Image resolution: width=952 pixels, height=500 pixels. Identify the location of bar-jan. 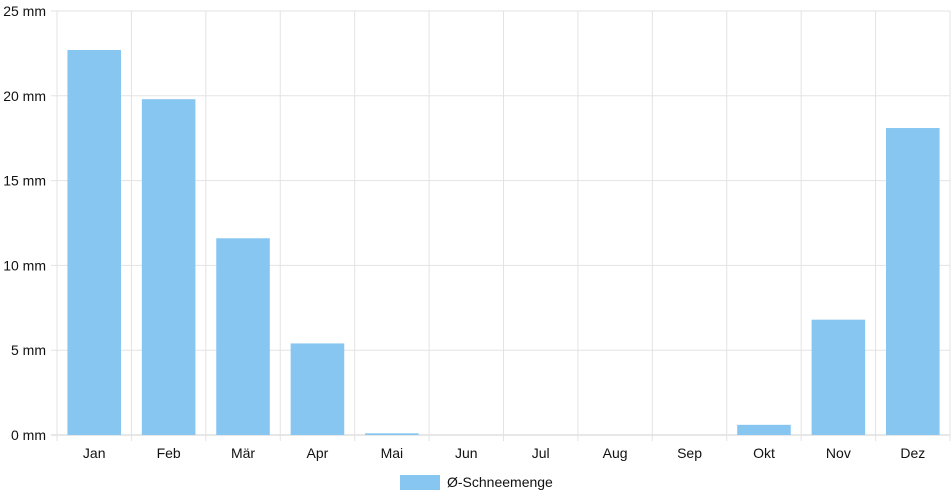
(94, 243).